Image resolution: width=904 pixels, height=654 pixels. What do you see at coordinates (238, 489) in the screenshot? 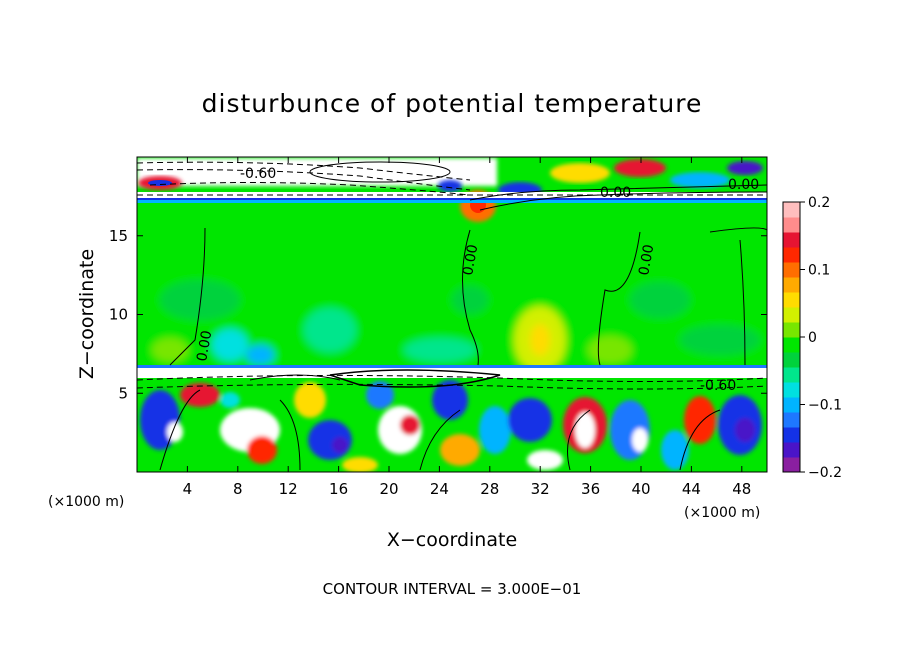
I see `x-tick-label: 8` at bounding box center [238, 489].